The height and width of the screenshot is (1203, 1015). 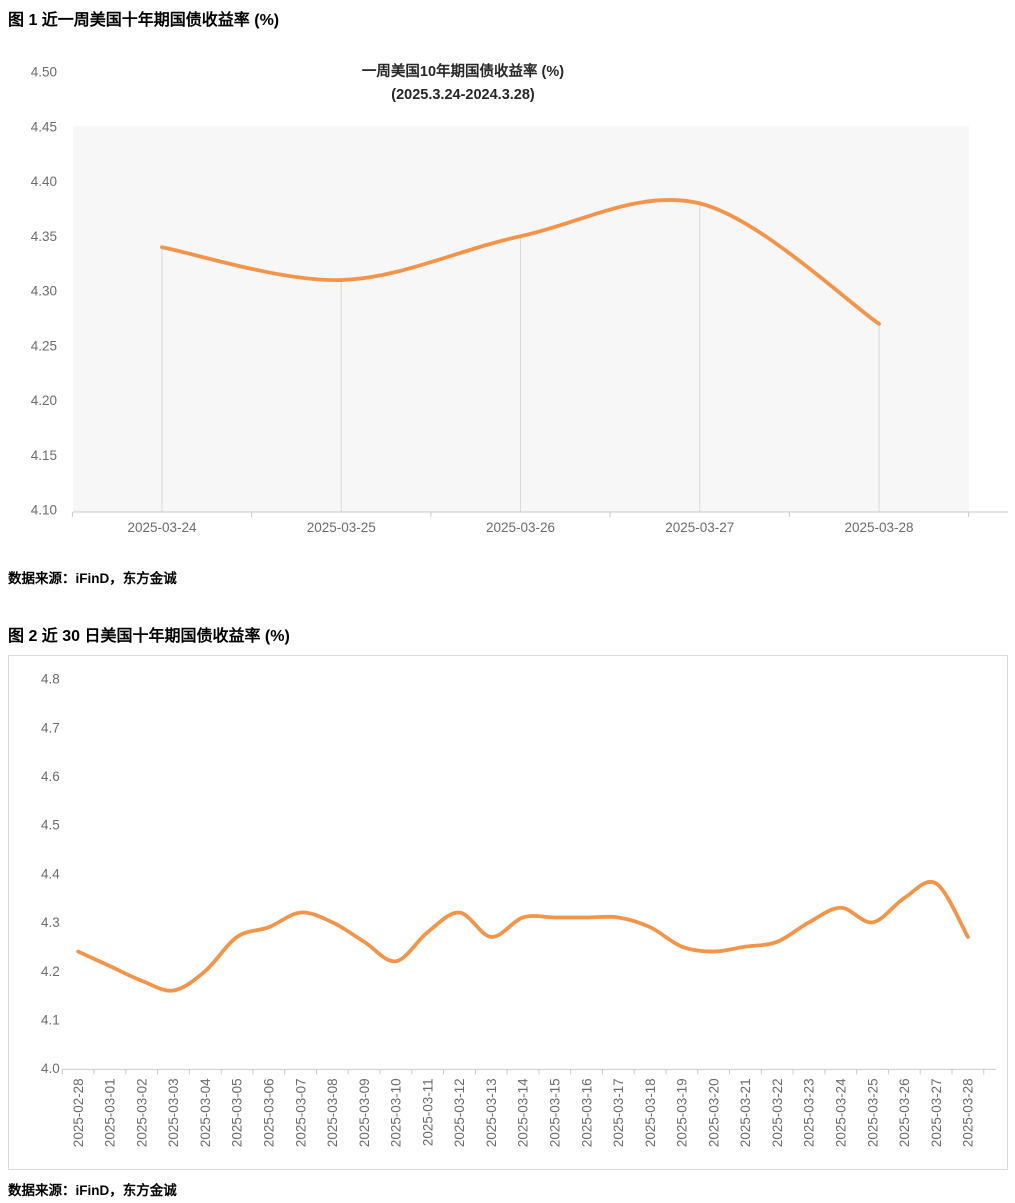 I want to click on figure1-source: 数据来源：iFinD，东方金诚, so click(x=92, y=578).